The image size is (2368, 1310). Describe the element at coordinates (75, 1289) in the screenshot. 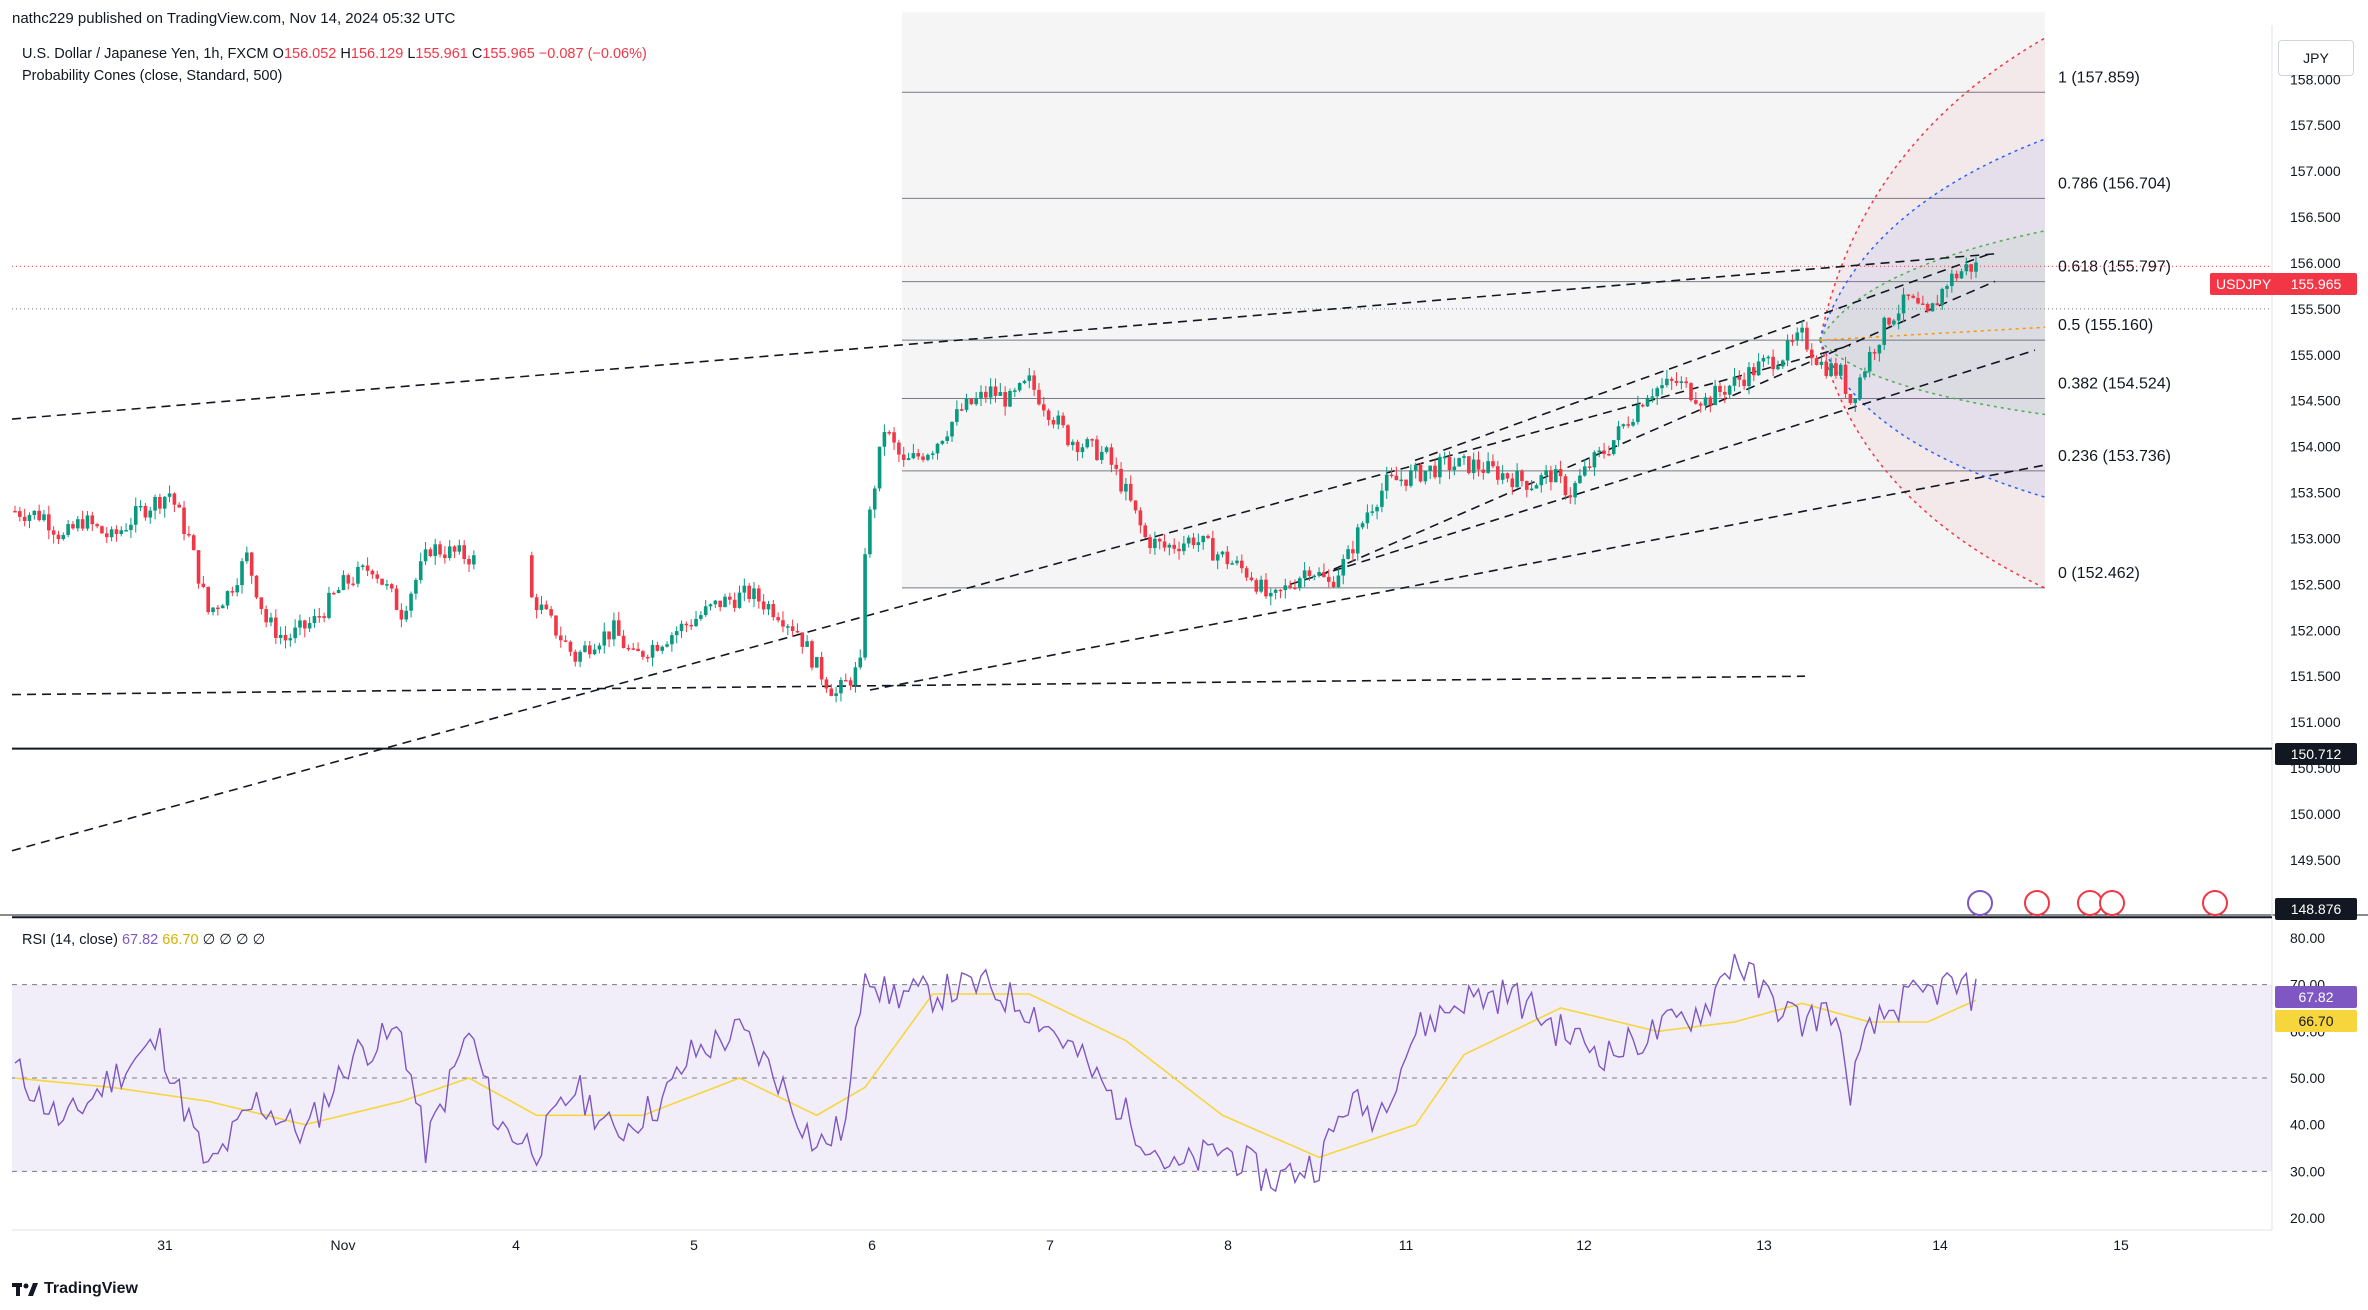

I see `footer-brand: TradingView` at that location.